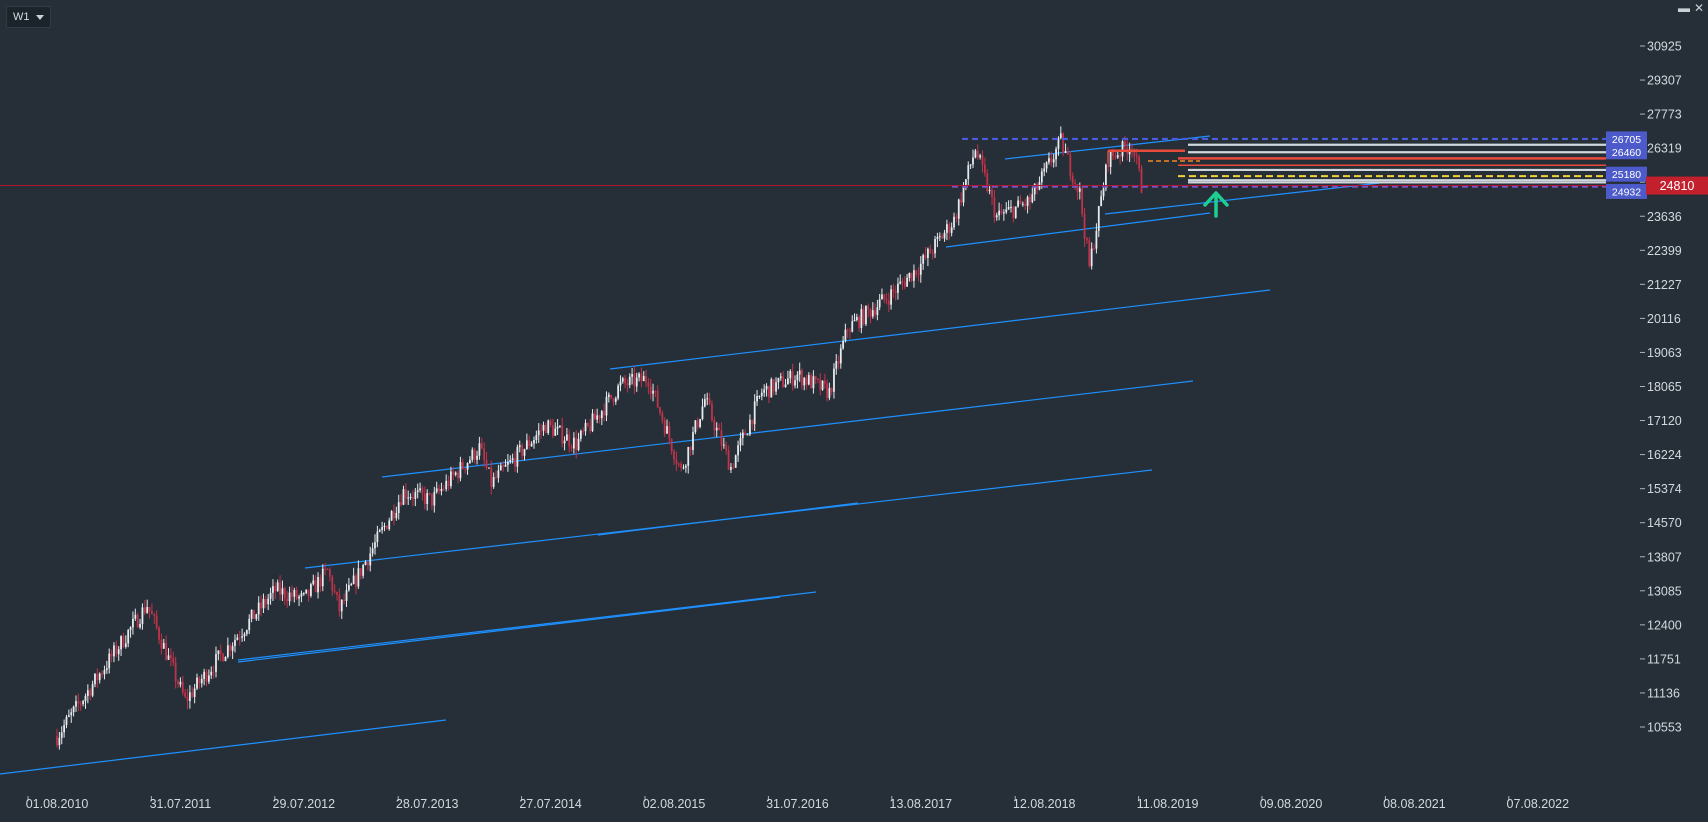 The image size is (1708, 822). I want to click on minimize-icon: ▬, so click(1683, 8).